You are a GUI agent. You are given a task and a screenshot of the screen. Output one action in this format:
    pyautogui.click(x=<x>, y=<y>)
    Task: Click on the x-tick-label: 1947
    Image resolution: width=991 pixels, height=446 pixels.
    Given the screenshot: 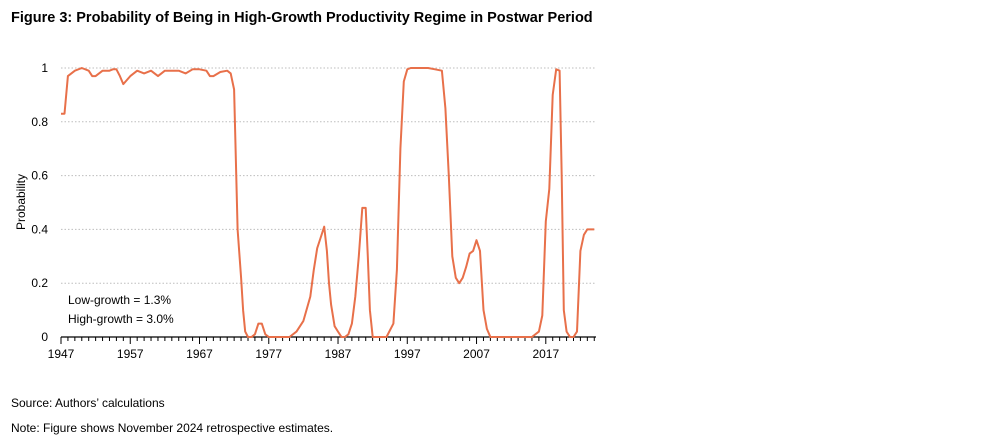 What is the action you would take?
    pyautogui.click(x=61, y=354)
    